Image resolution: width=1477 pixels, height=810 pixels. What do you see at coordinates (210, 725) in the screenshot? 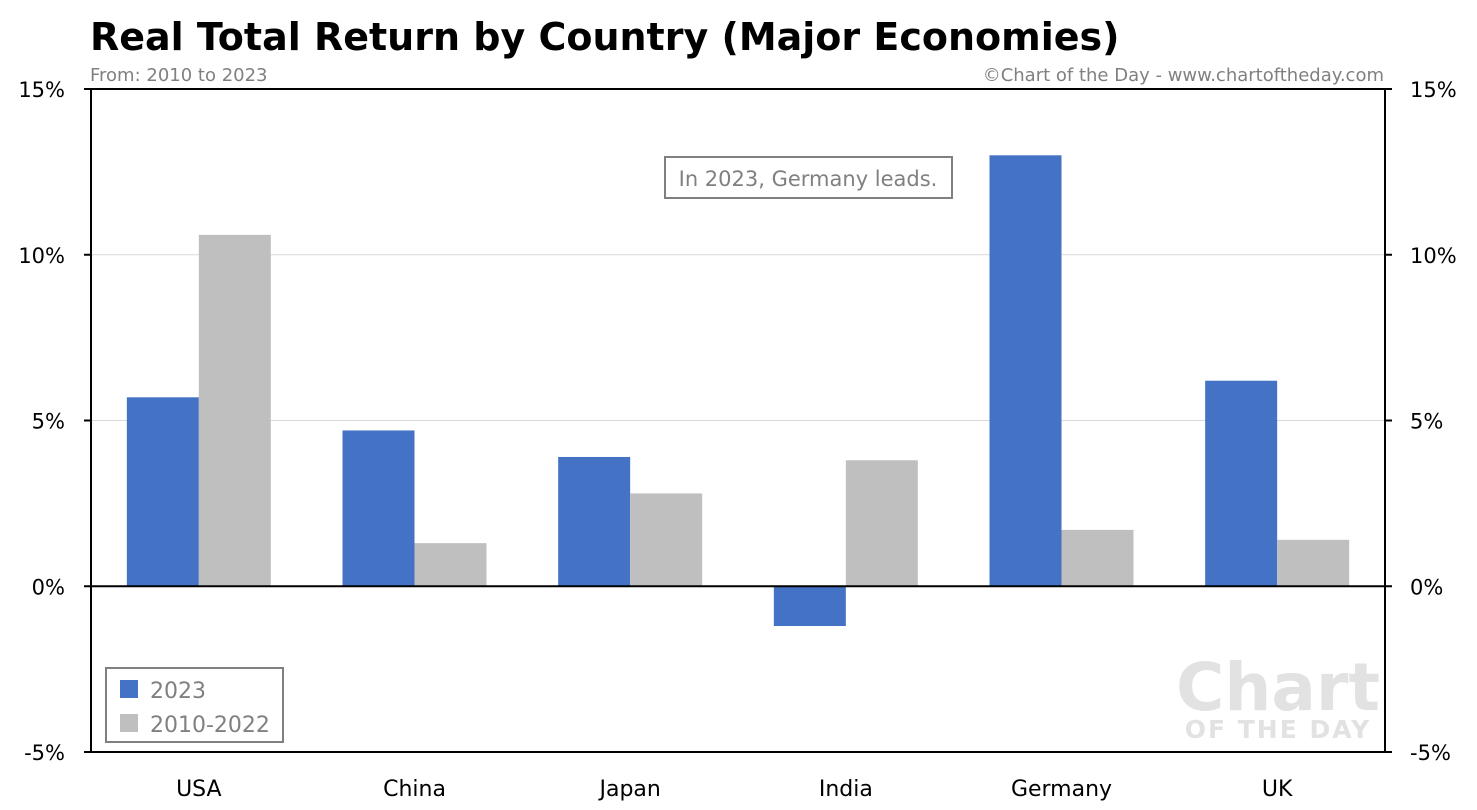
I see `legend-label: 2010-2022` at bounding box center [210, 725].